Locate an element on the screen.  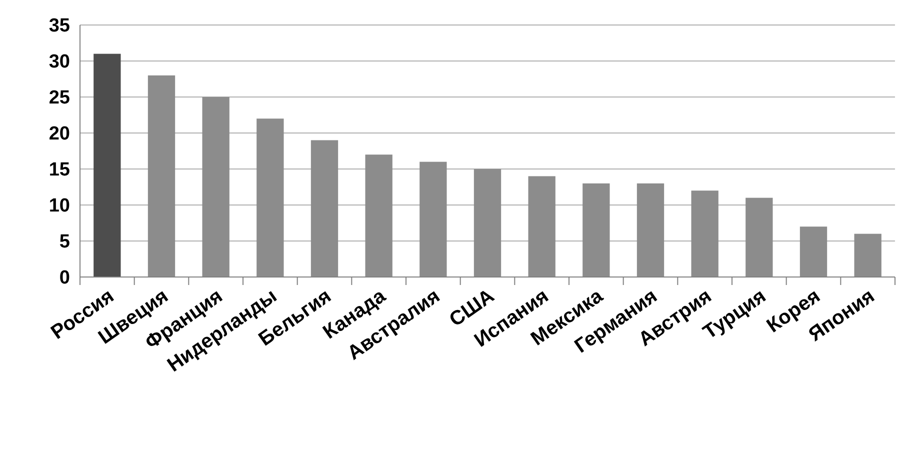
y-tick-label: 30 is located at coordinates (59, 62).